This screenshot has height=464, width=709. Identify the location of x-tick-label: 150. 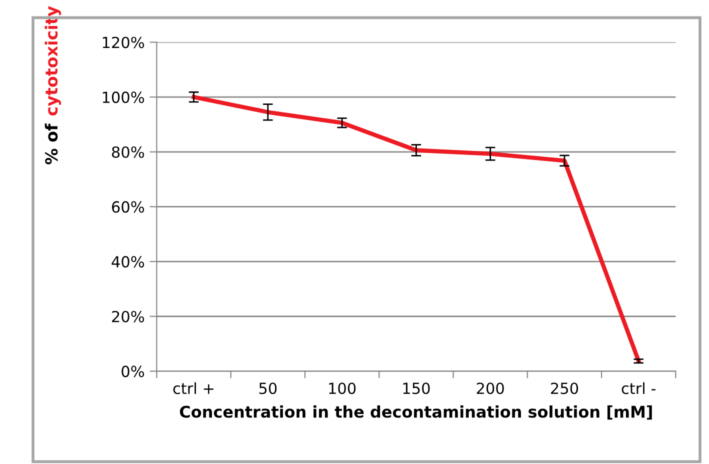
(416, 388).